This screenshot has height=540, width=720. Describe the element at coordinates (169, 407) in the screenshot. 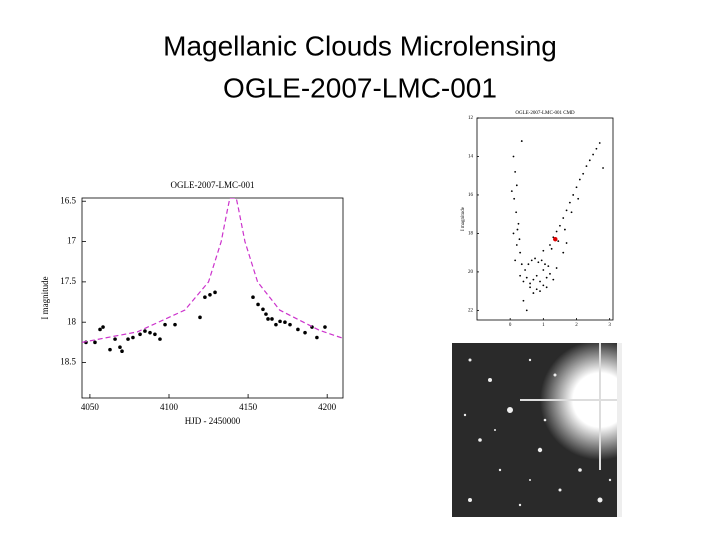

I see `x-tick-label: 4100` at that location.